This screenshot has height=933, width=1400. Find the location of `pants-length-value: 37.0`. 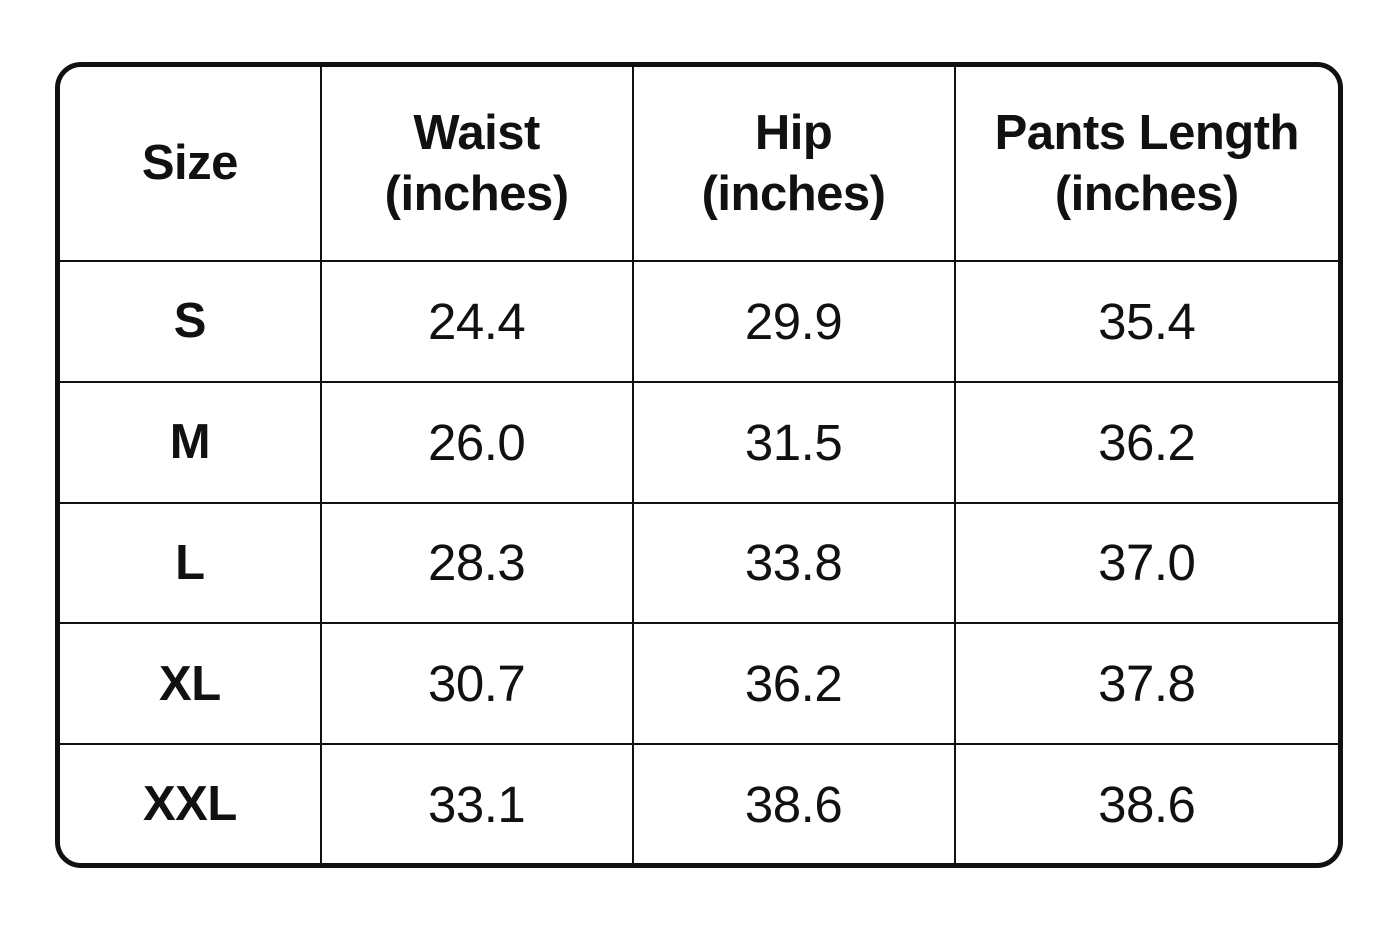

pants-length-value: 37.0 is located at coordinates (1145, 563).